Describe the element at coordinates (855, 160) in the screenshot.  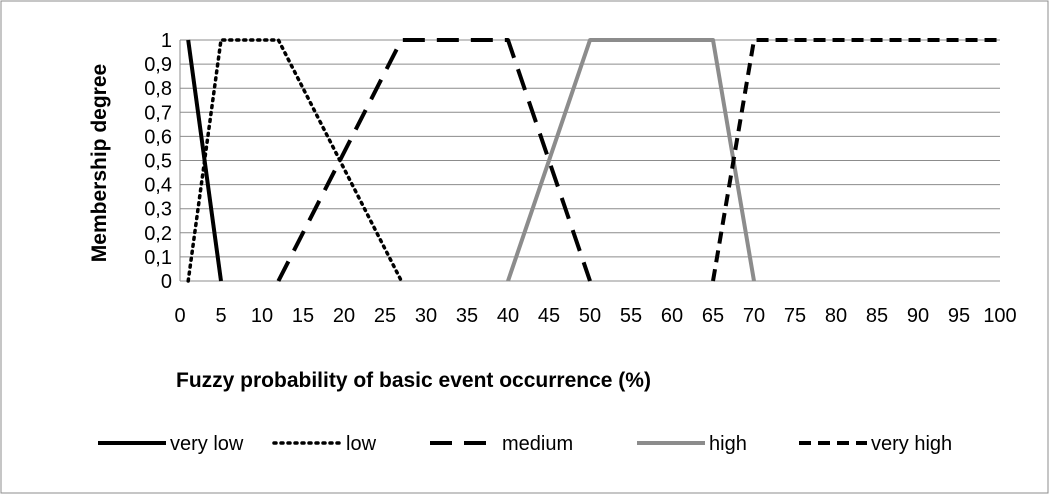
I see `series-line-very-high` at that location.